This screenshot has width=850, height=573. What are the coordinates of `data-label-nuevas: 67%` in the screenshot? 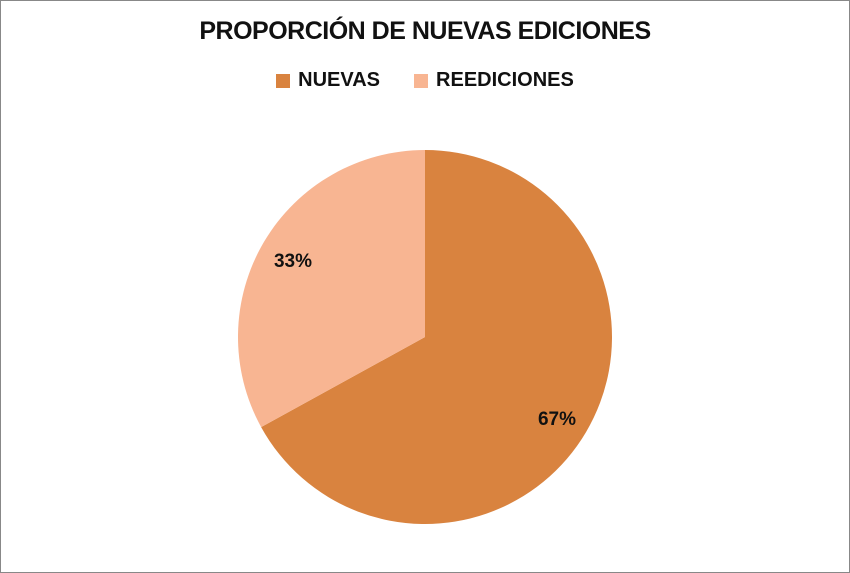 It's located at (557, 419).